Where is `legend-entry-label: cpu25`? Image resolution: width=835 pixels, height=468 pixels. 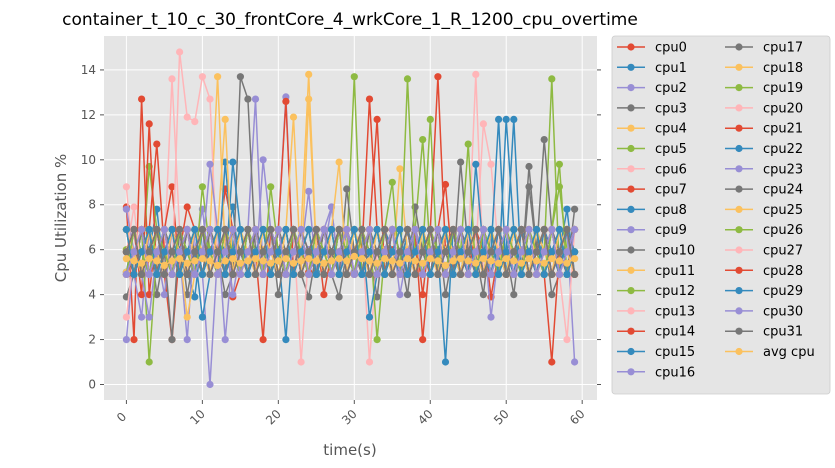
legend-entry-label: cpu25 is located at coordinates (783, 210).